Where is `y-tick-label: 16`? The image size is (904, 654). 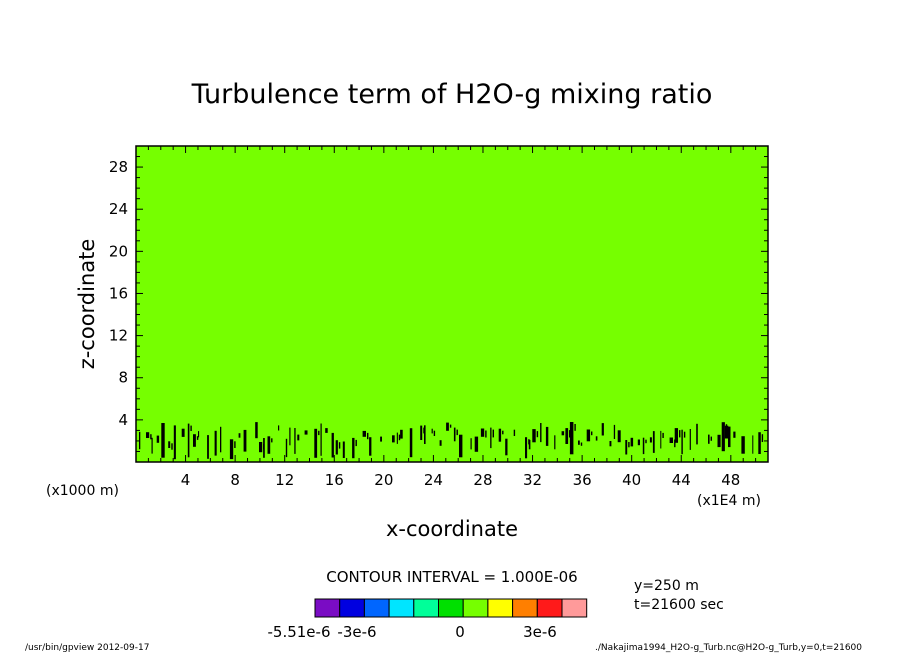 y-tick-label: 16 is located at coordinates (118, 293).